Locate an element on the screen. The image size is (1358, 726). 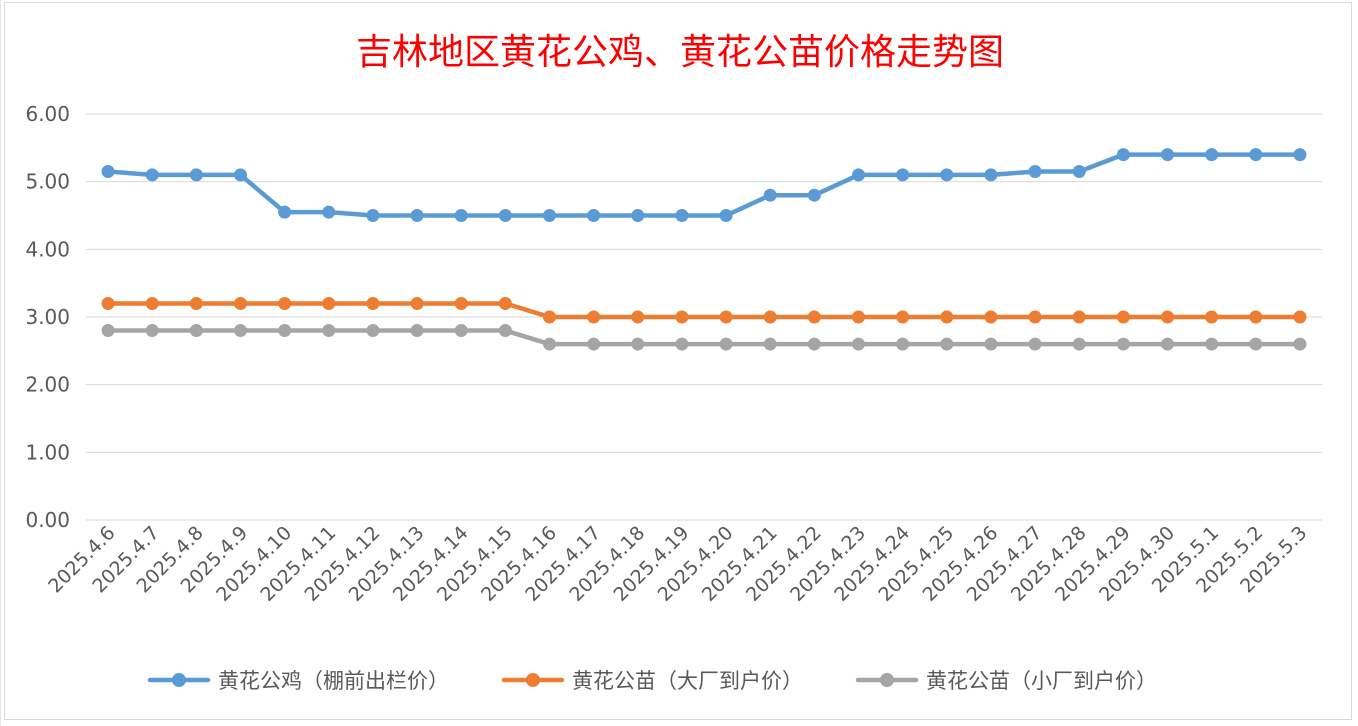
series-line is located at coordinates (704, 310).